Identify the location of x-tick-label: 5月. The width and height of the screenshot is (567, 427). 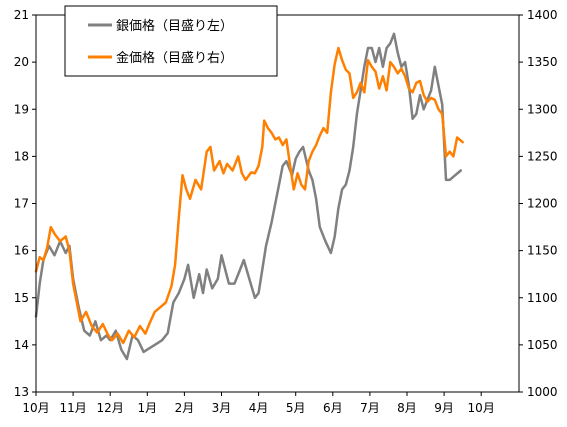
(296, 408).